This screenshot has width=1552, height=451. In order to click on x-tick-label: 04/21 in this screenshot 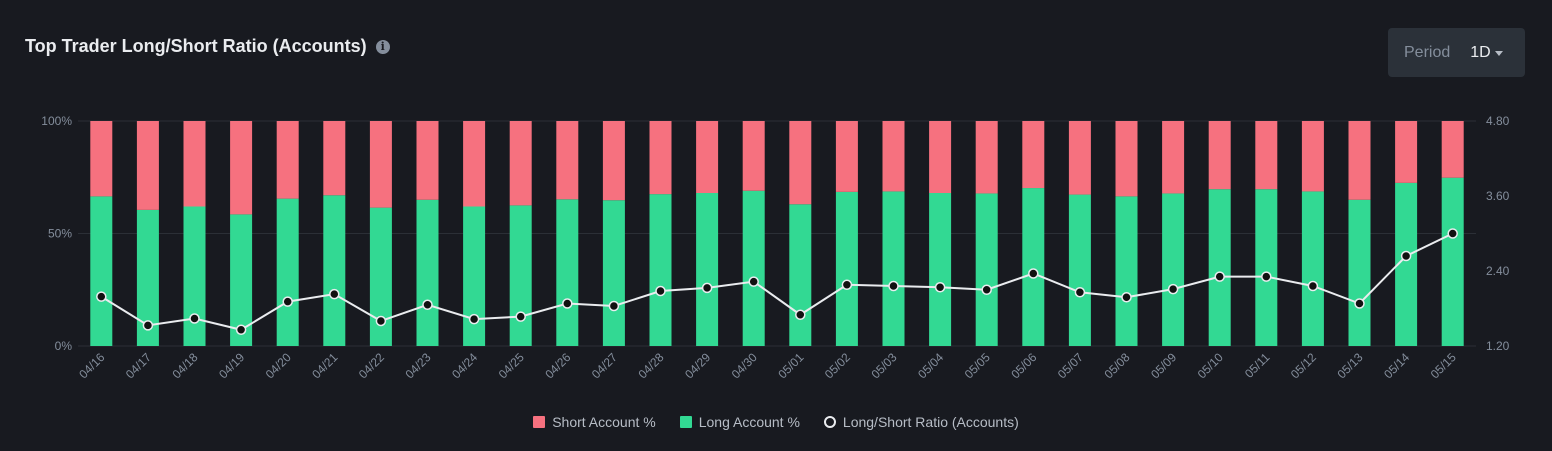, I will do `click(324, 365)`.